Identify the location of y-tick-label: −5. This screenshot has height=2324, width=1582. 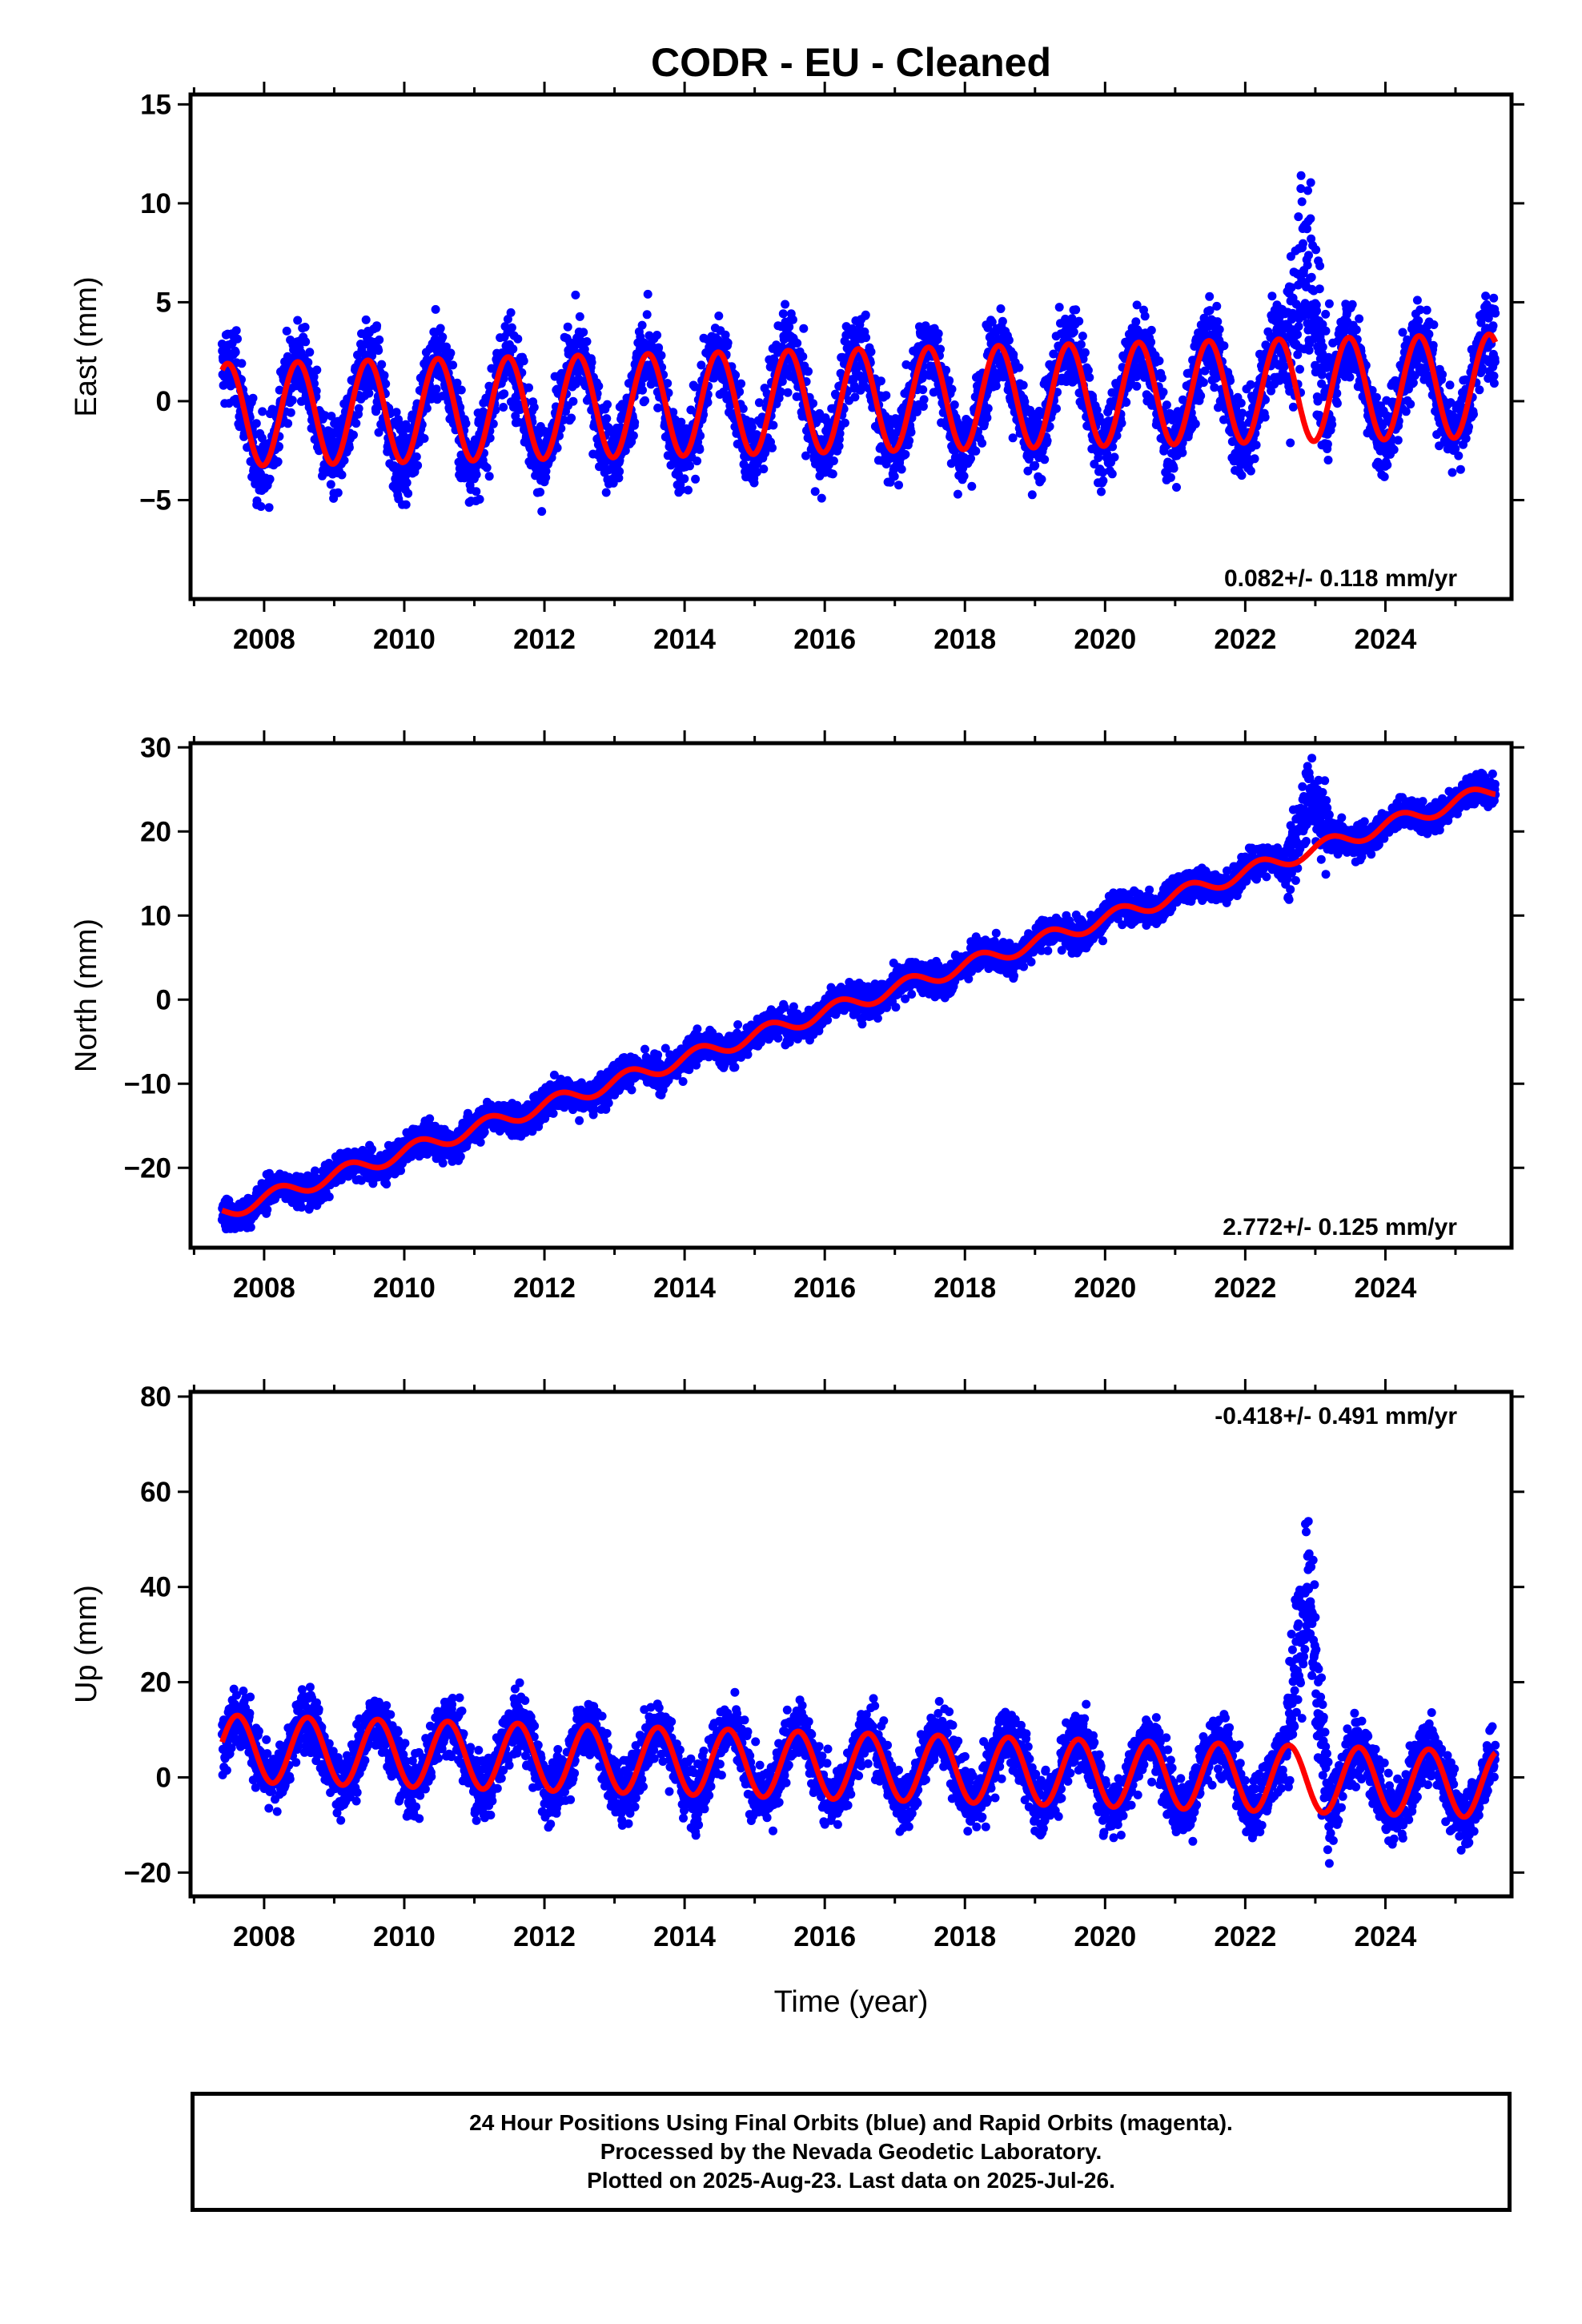
(155, 500).